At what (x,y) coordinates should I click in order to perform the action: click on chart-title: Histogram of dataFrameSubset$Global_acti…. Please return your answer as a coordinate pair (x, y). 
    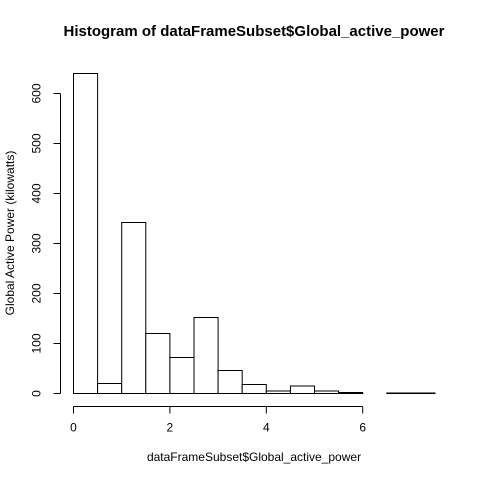
    Looking at the image, I should click on (254, 31).